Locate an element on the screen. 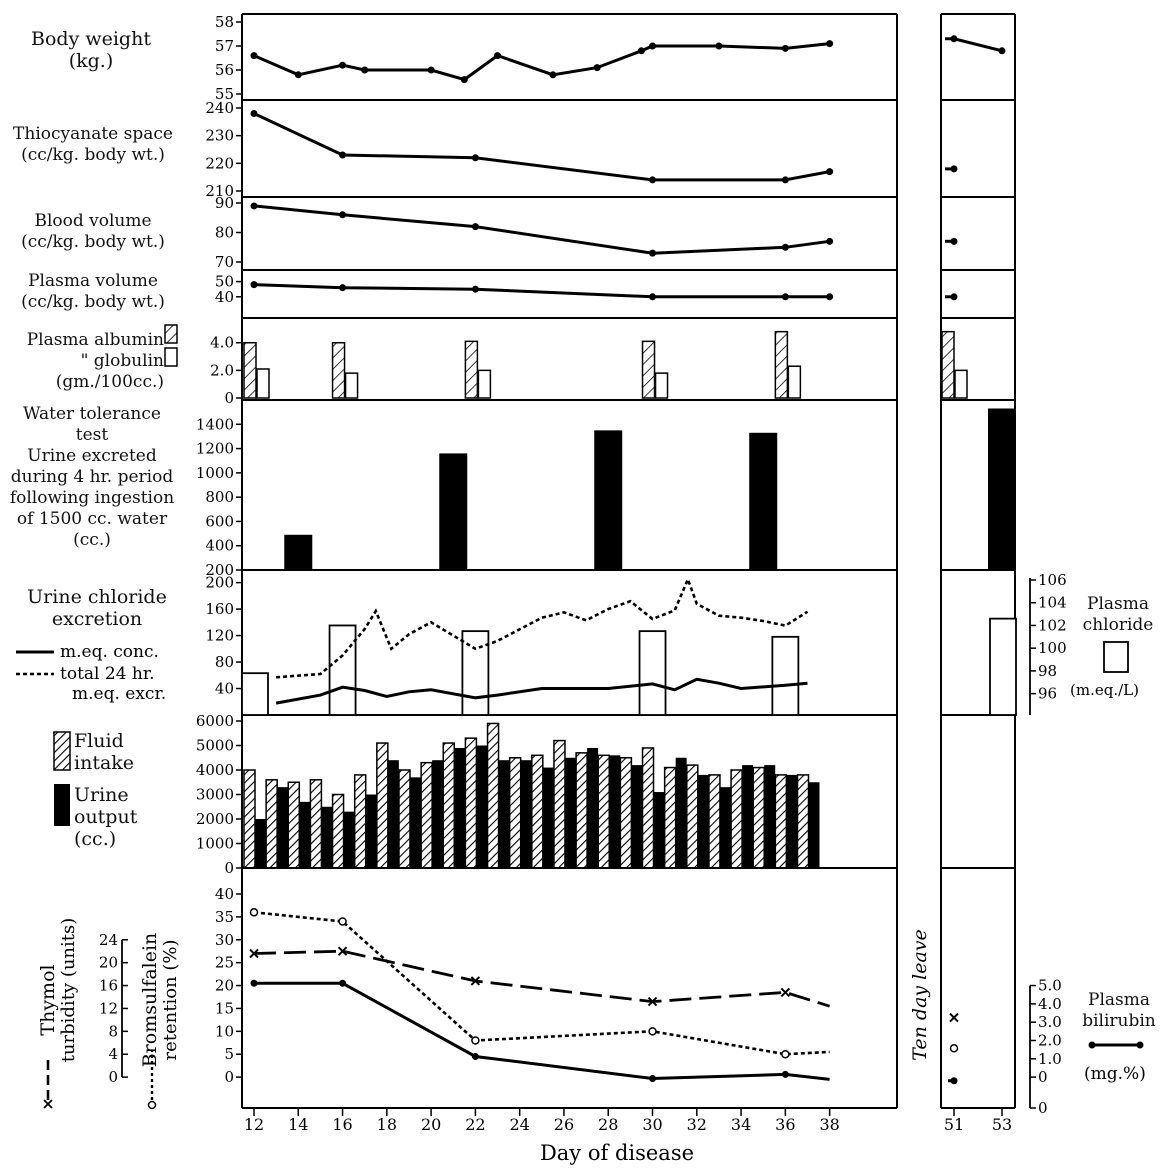 The image size is (1169, 1168). fluid-y-tick-label: 0 is located at coordinates (229, 868).